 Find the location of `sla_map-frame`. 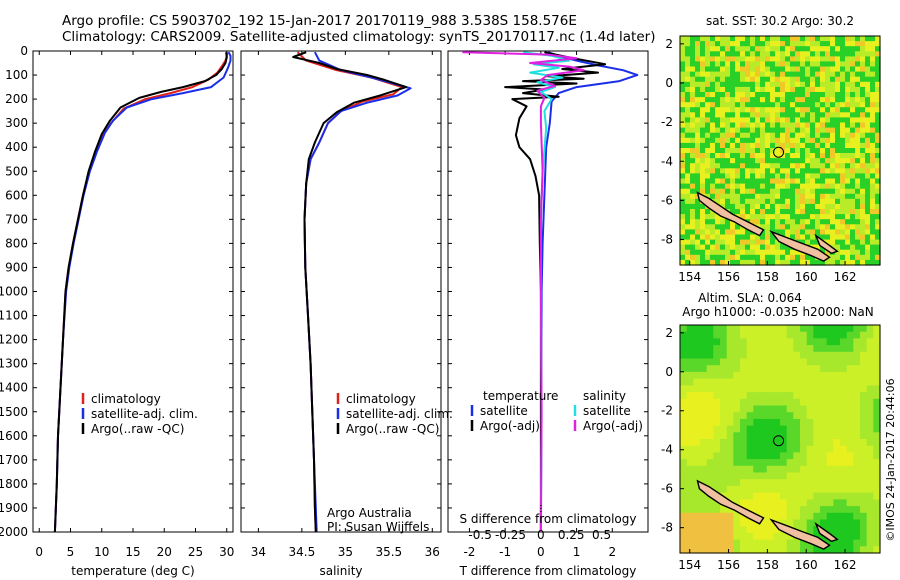

sla_map-frame is located at coordinates (780, 439).